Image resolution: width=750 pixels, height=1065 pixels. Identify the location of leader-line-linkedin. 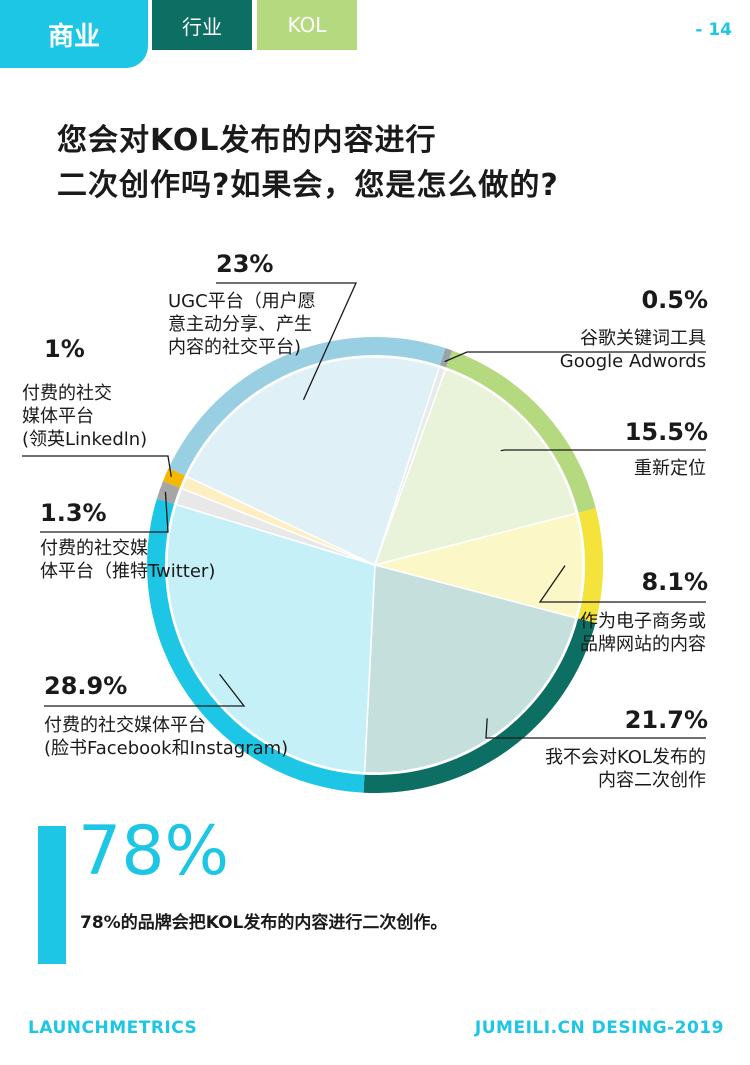
(97, 466).